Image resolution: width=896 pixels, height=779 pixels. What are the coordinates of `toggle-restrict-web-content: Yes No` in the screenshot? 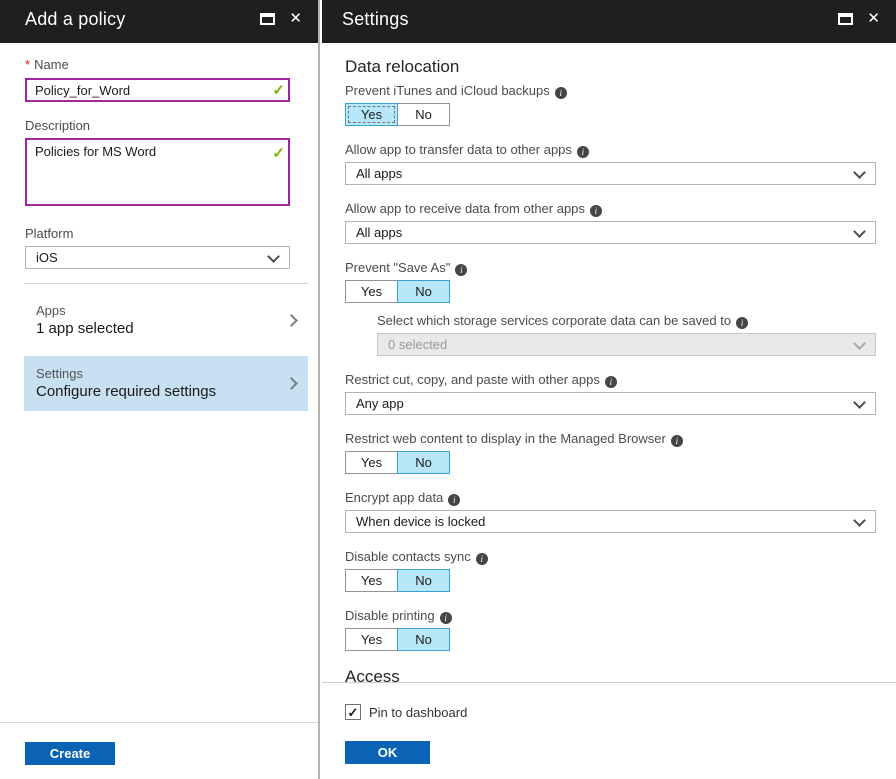 It's located at (397, 462).